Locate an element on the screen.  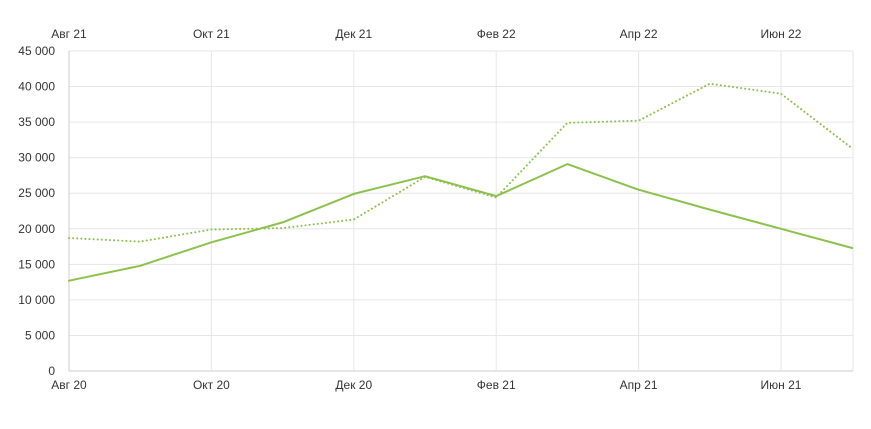
x-tick-label-top: Дек 21 is located at coordinates (353, 34).